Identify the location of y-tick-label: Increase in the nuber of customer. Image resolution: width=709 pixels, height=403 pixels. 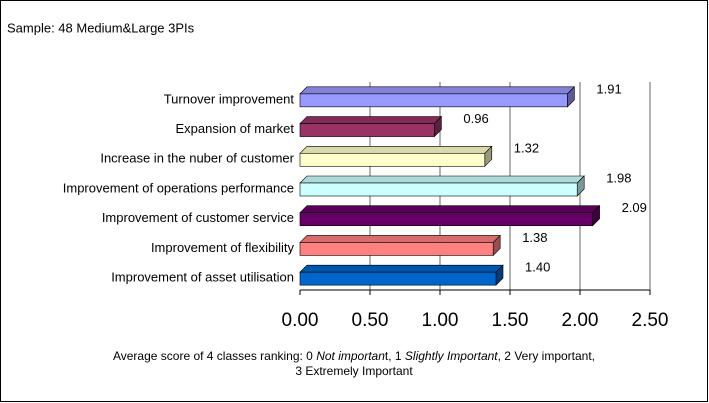
(197, 158).